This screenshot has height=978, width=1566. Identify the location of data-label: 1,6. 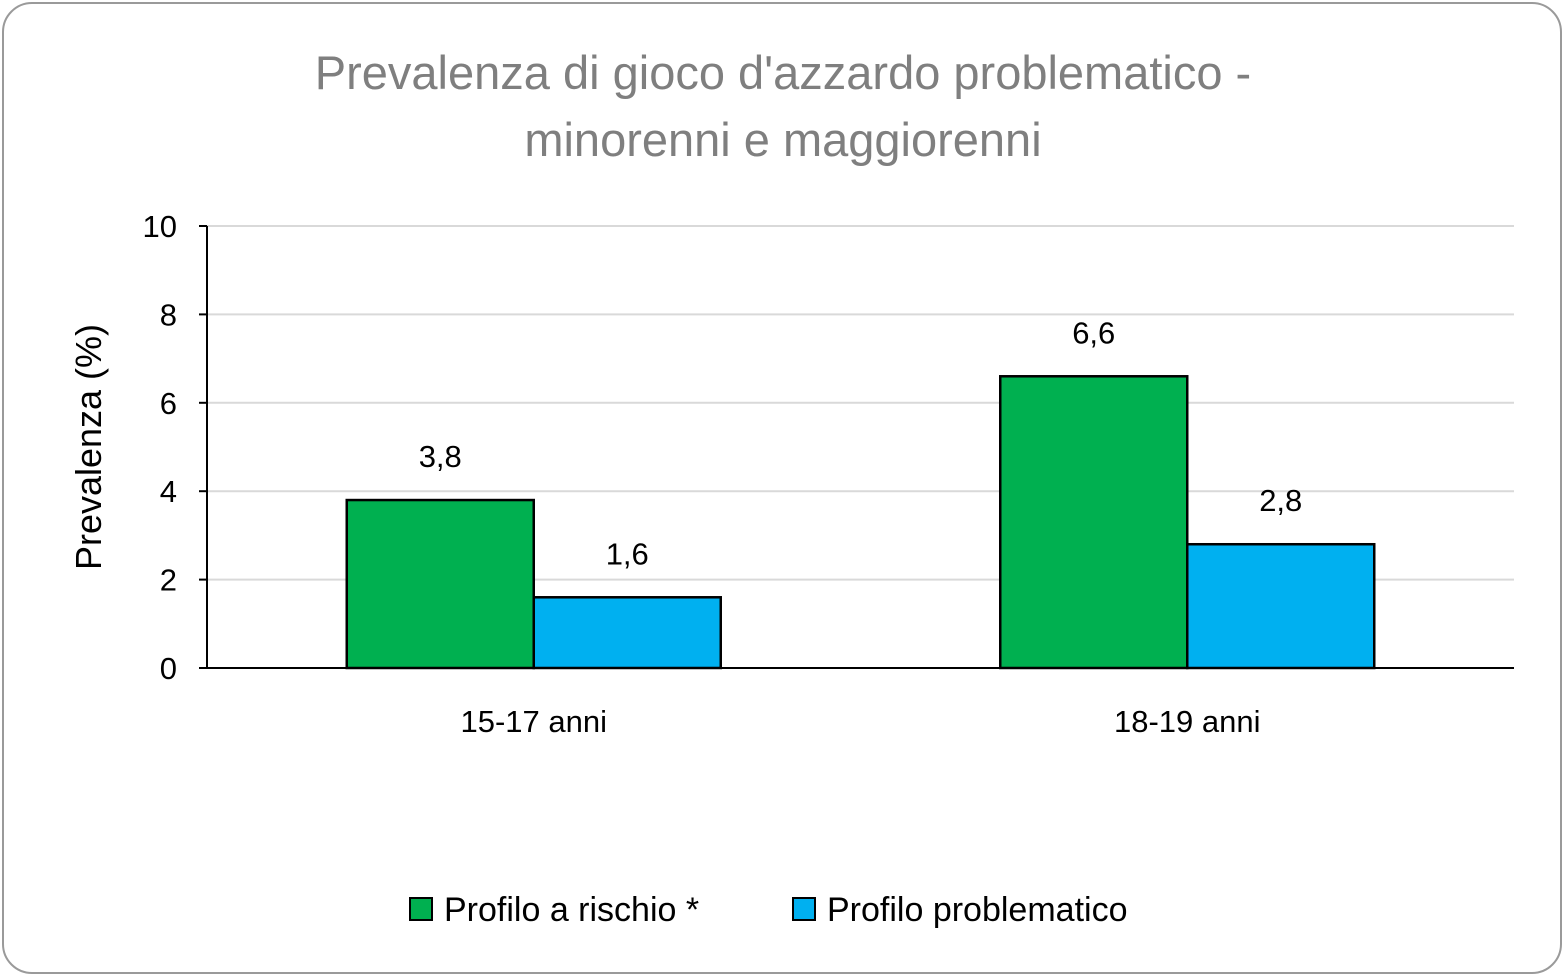
(627, 553).